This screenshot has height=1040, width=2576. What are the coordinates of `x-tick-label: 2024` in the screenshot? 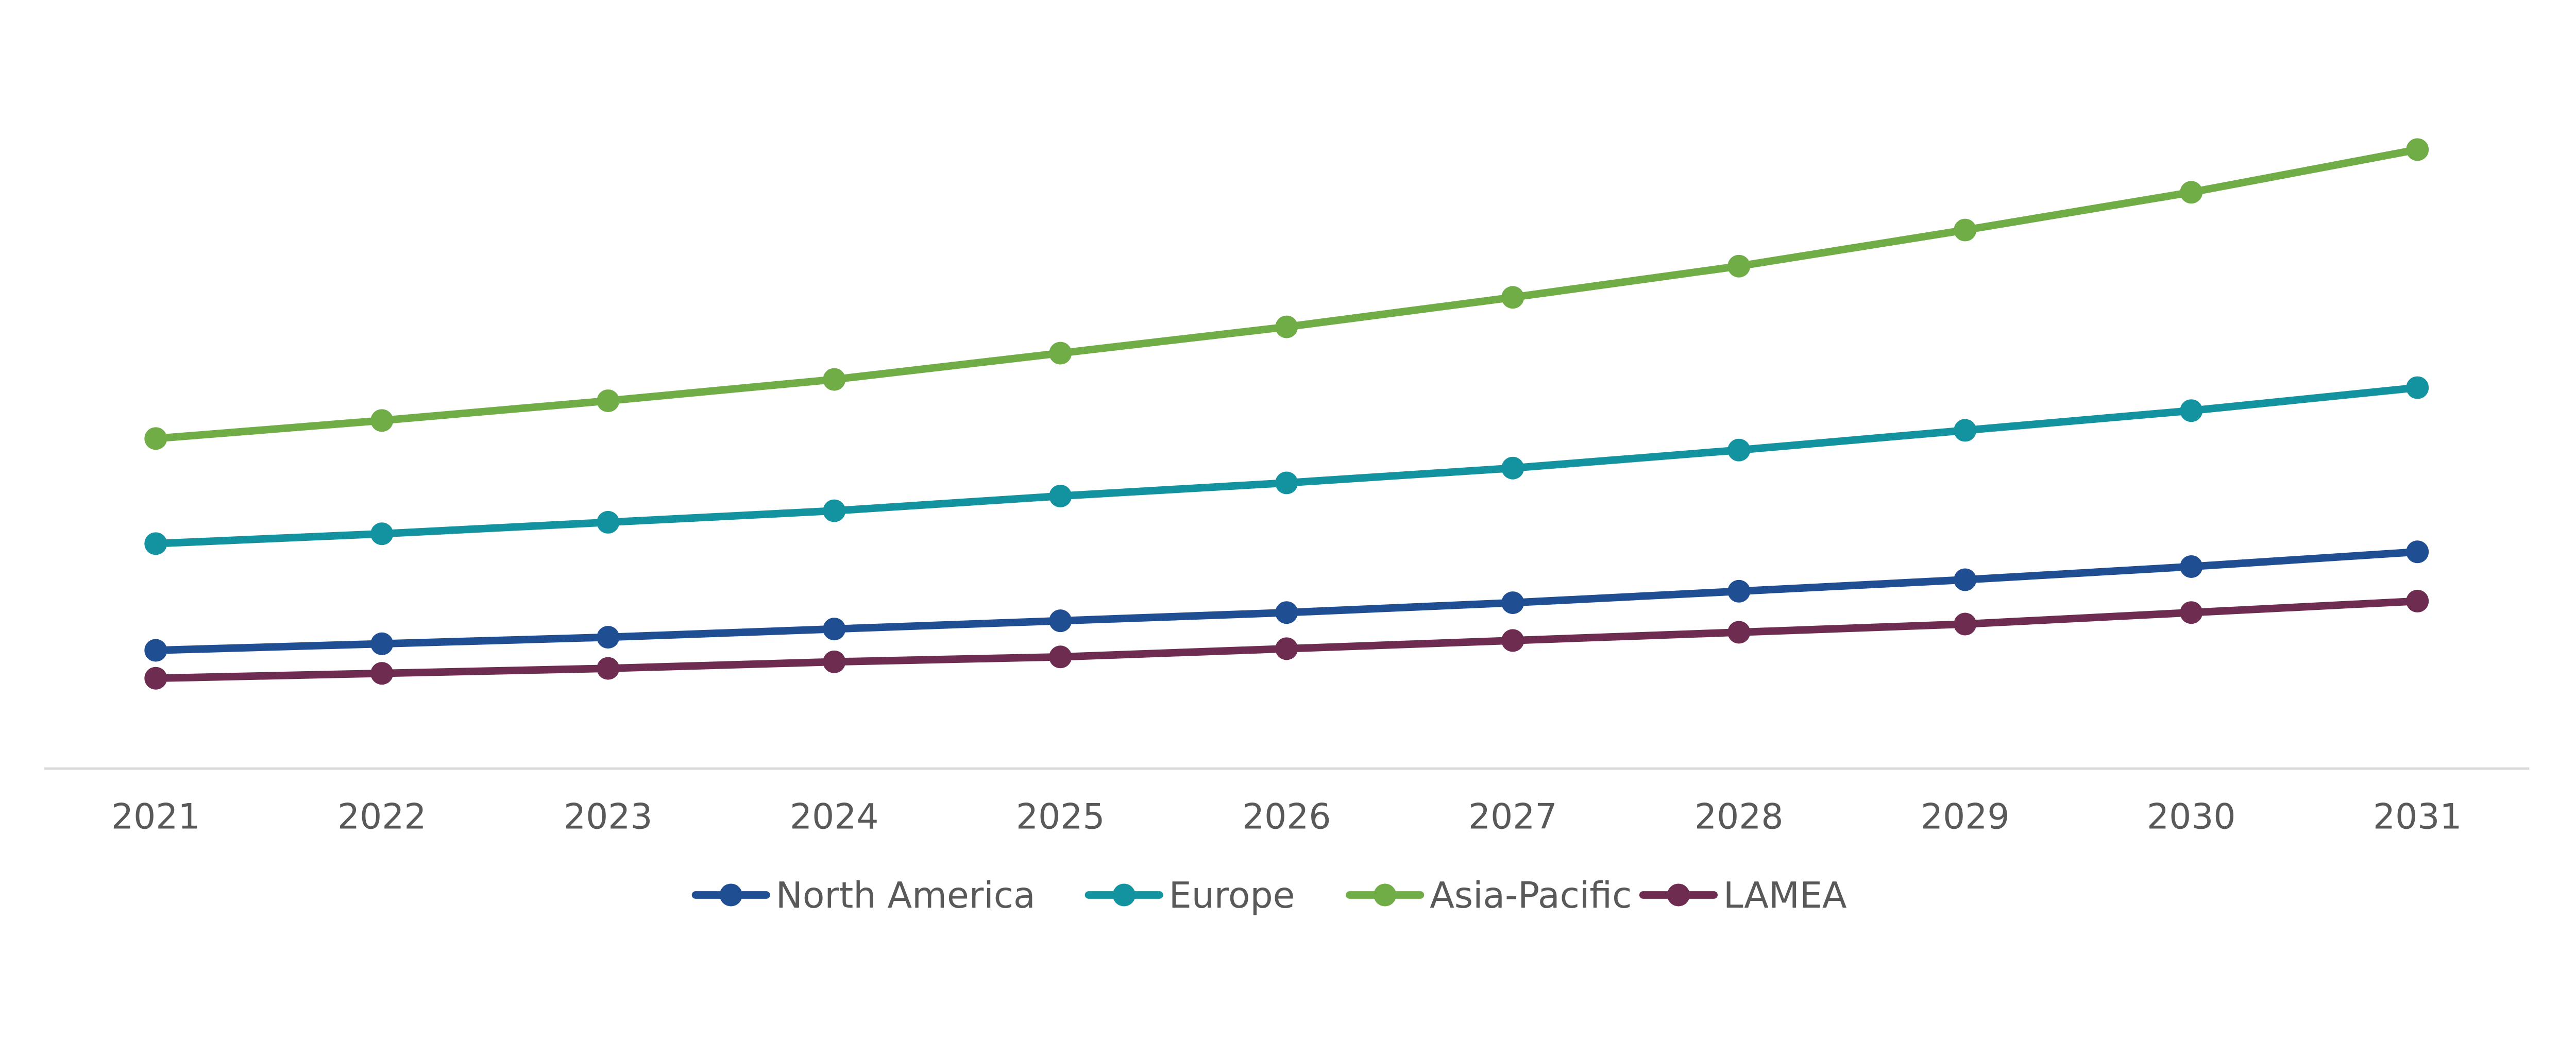 It's located at (834, 816).